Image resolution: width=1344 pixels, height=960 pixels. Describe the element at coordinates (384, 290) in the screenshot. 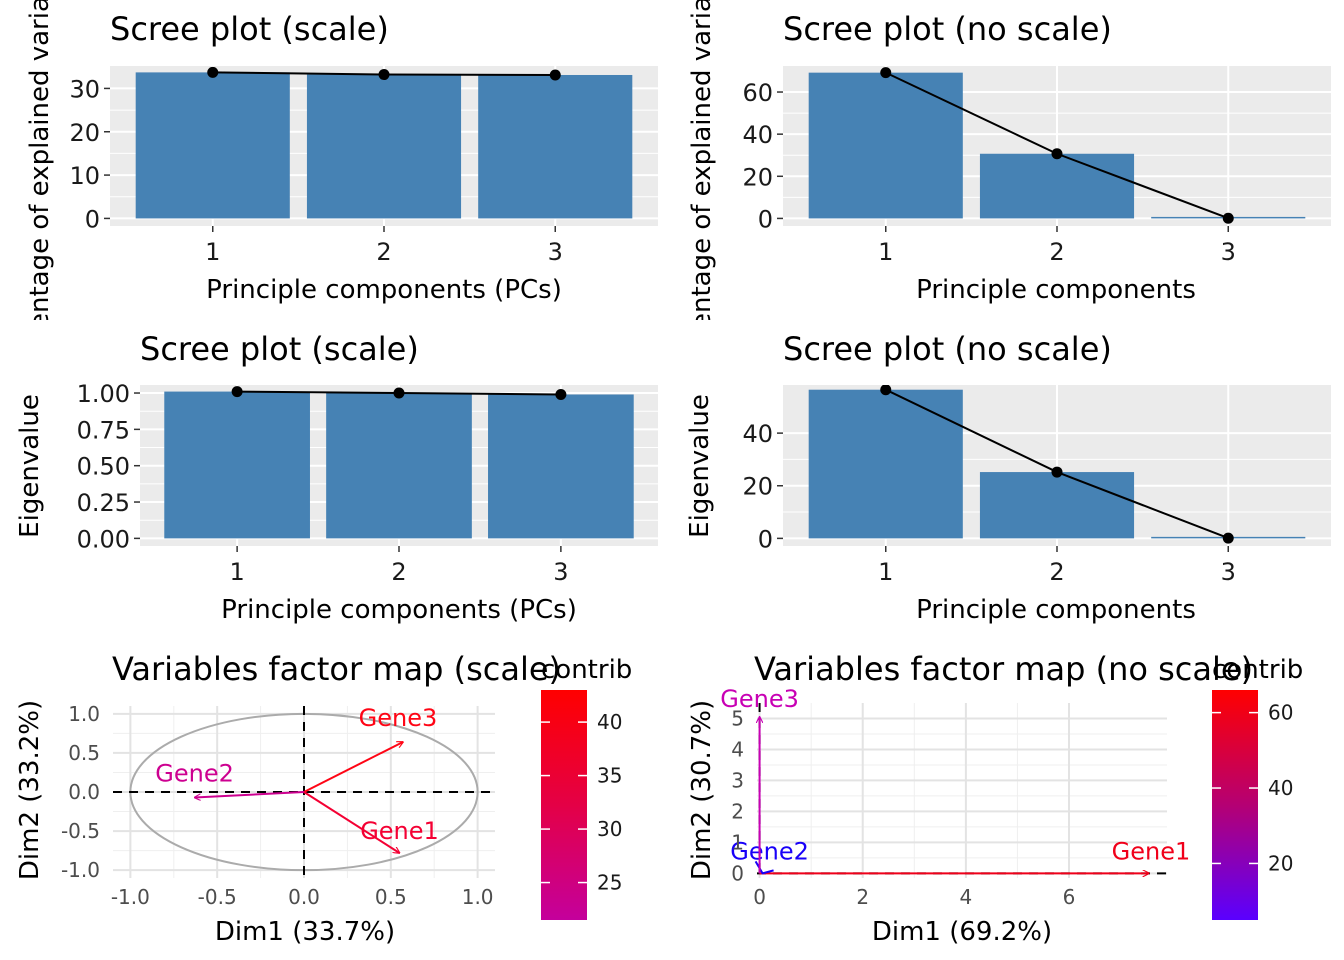

I see `x-axis-label: Principle components (PCs)` at that location.